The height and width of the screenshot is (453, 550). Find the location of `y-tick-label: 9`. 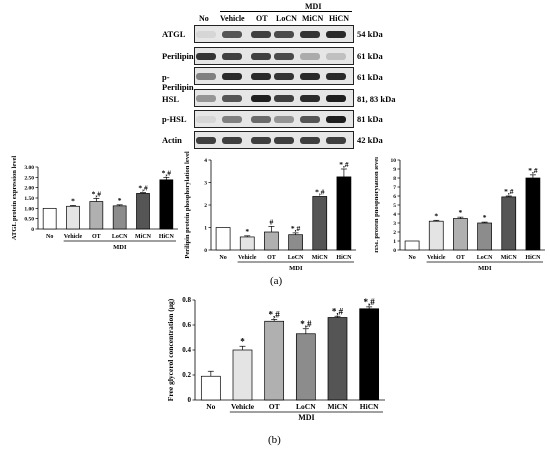

y-tick-label: 9 is located at coordinates (394, 170).